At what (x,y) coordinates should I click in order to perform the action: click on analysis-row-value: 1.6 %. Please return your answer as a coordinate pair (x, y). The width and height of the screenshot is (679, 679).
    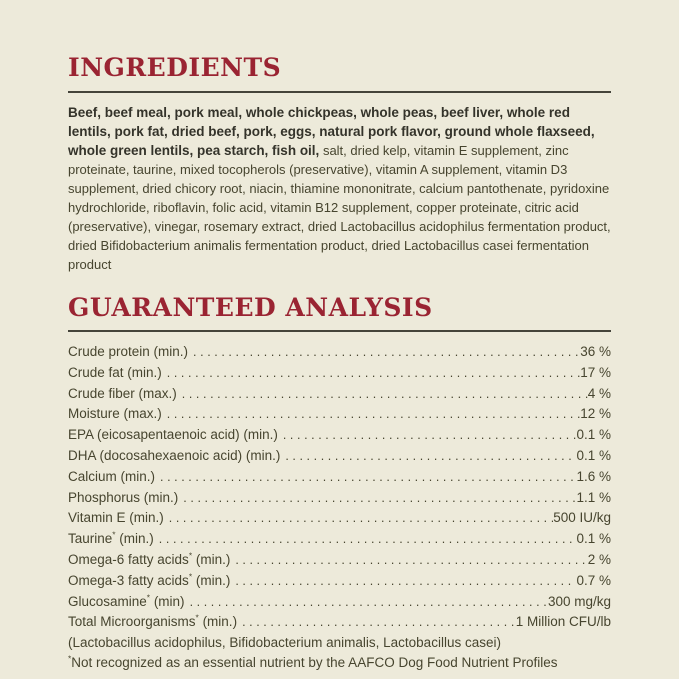
    Looking at the image, I should click on (593, 476).